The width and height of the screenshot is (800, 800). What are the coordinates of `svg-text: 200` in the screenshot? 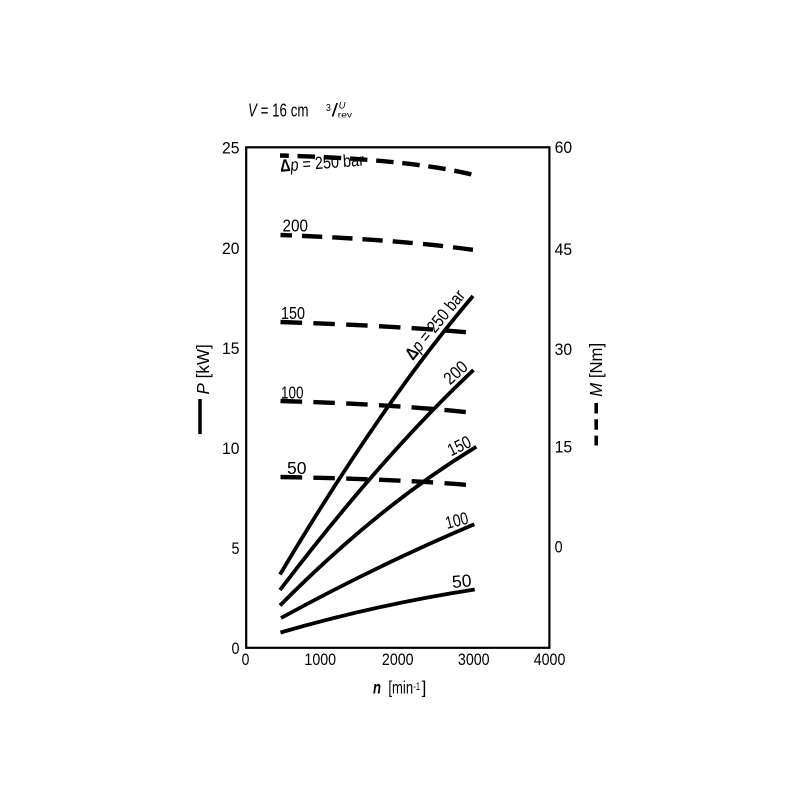 It's located at (296, 226).